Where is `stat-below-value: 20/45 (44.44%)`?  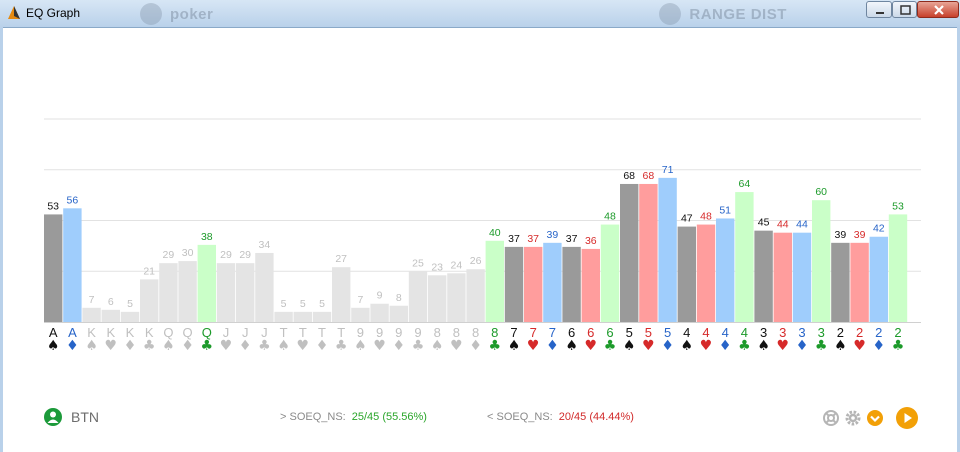
stat-below-value: 20/45 (44.44%) is located at coordinates (596, 417).